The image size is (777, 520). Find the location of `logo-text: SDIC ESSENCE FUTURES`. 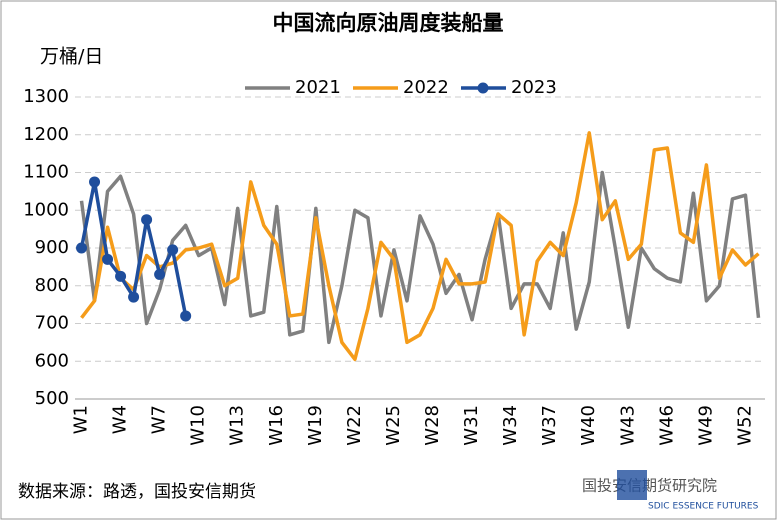

logo-text: SDIC ESSENCE FUTURES is located at coordinates (703, 507).